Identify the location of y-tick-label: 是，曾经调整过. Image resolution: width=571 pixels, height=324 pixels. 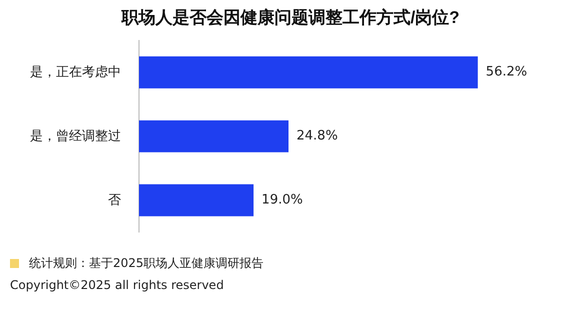
(75, 135).